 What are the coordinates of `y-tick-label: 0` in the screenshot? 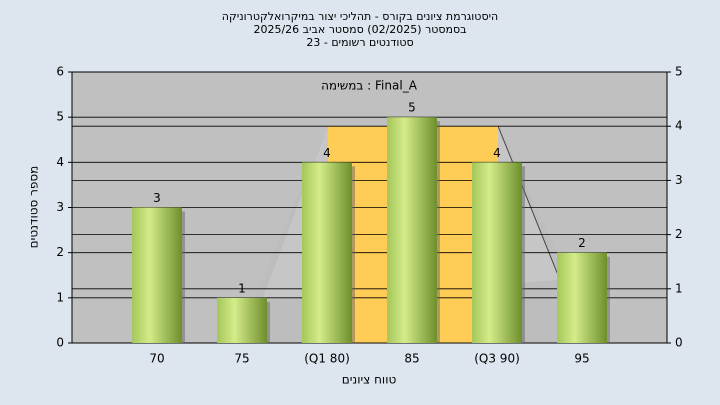 It's located at (60, 343).